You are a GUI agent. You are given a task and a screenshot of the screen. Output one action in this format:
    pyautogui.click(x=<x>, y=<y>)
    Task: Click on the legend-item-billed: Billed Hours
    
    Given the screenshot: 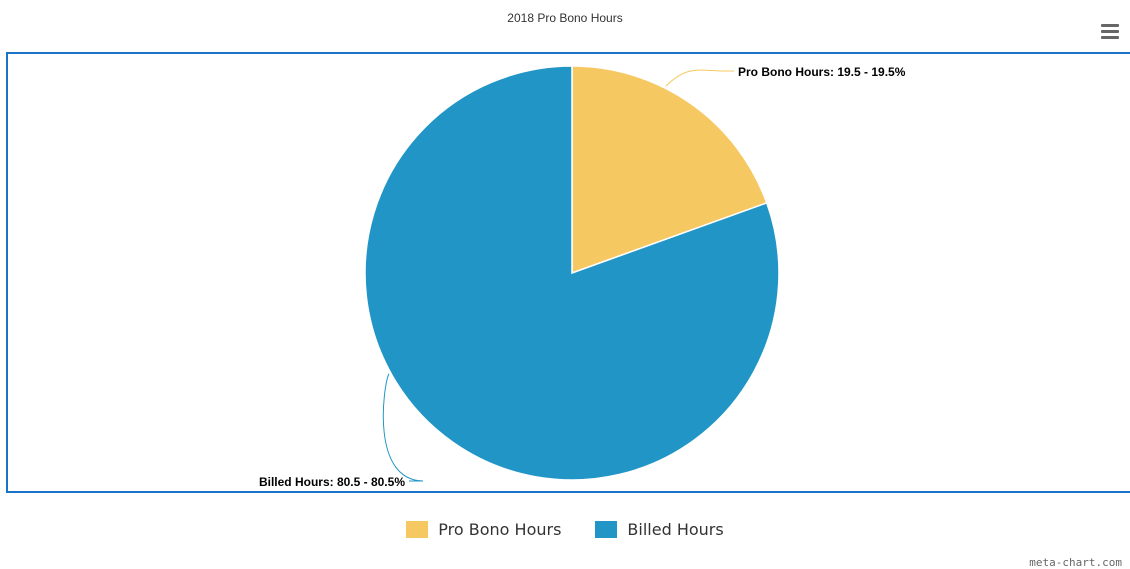 What is the action you would take?
    pyautogui.click(x=659, y=529)
    